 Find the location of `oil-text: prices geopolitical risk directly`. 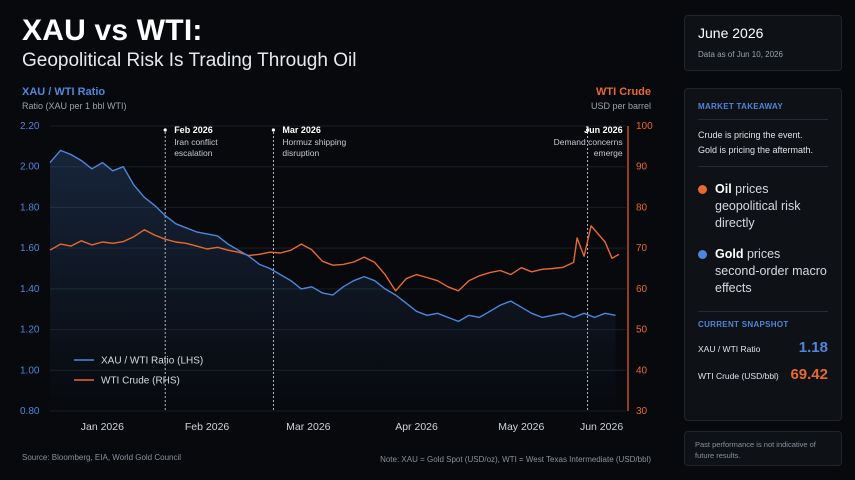

oil-text: prices geopolitical risk directly is located at coordinates (758, 206).